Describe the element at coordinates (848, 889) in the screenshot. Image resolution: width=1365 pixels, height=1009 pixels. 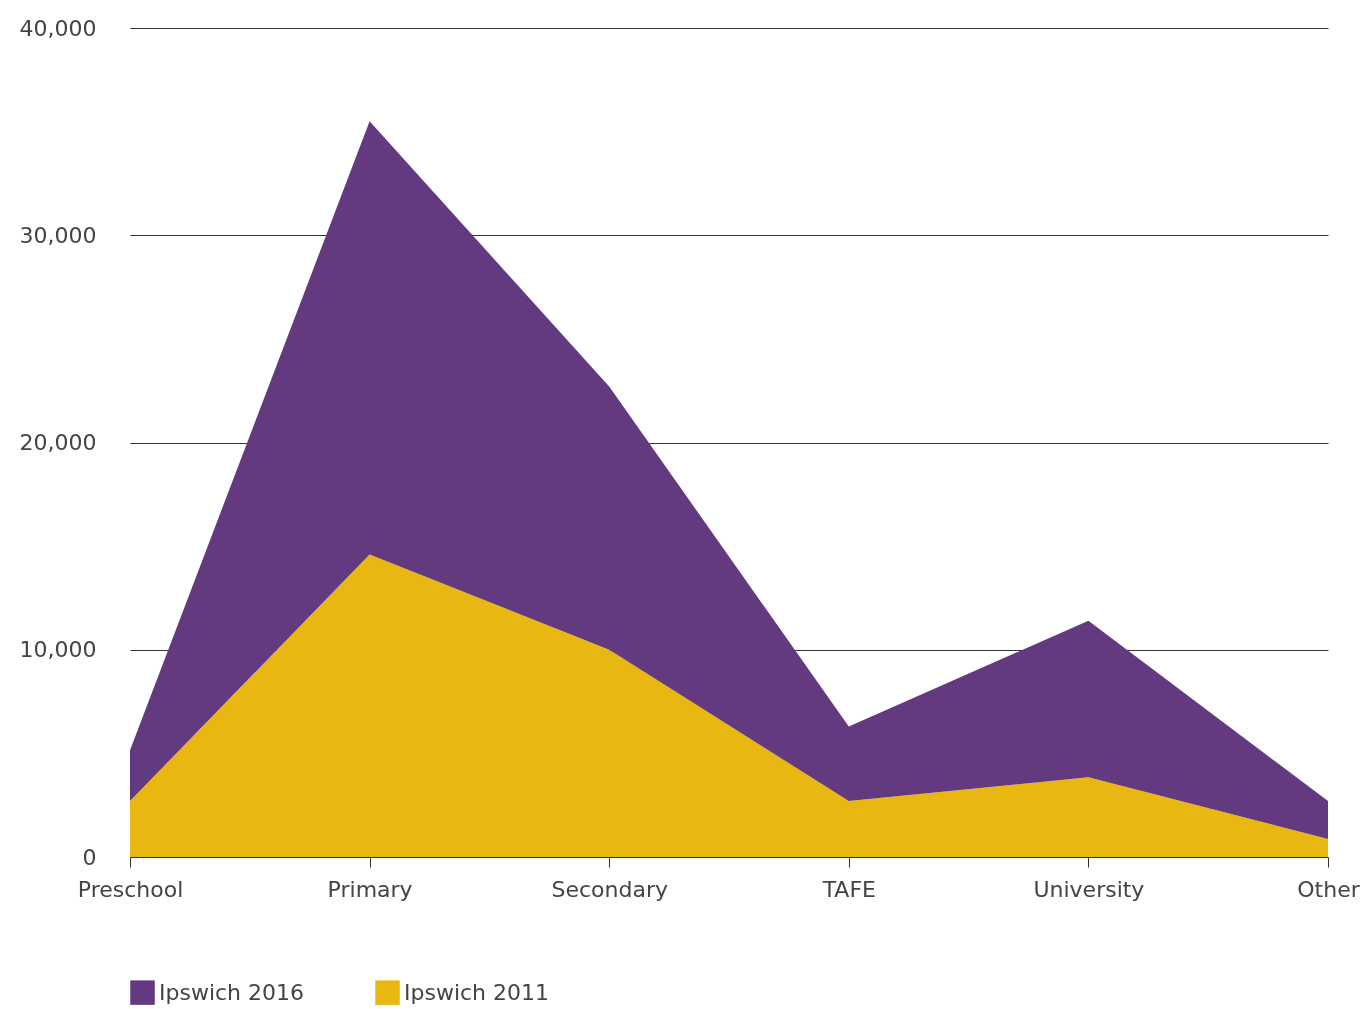
I see `x-tick-label: TAFE` at that location.